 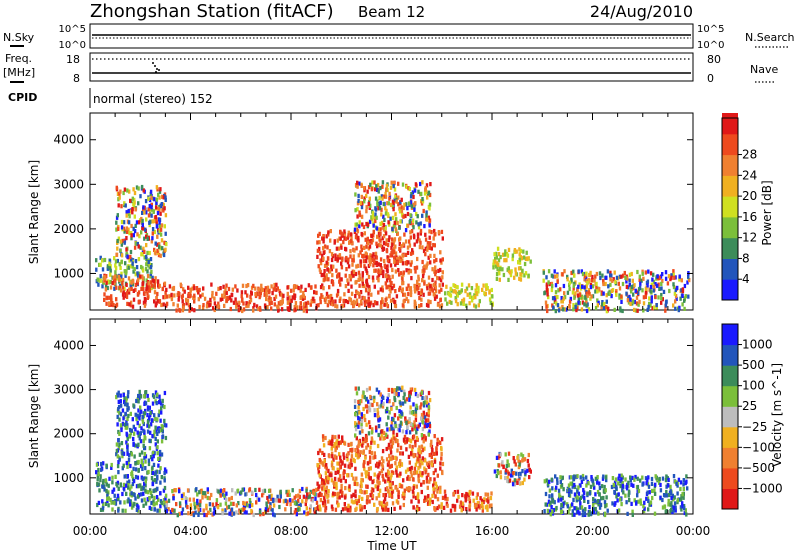 What do you see at coordinates (592, 531) in the screenshot?
I see `x-tick-label: 20:00` at bounding box center [592, 531].